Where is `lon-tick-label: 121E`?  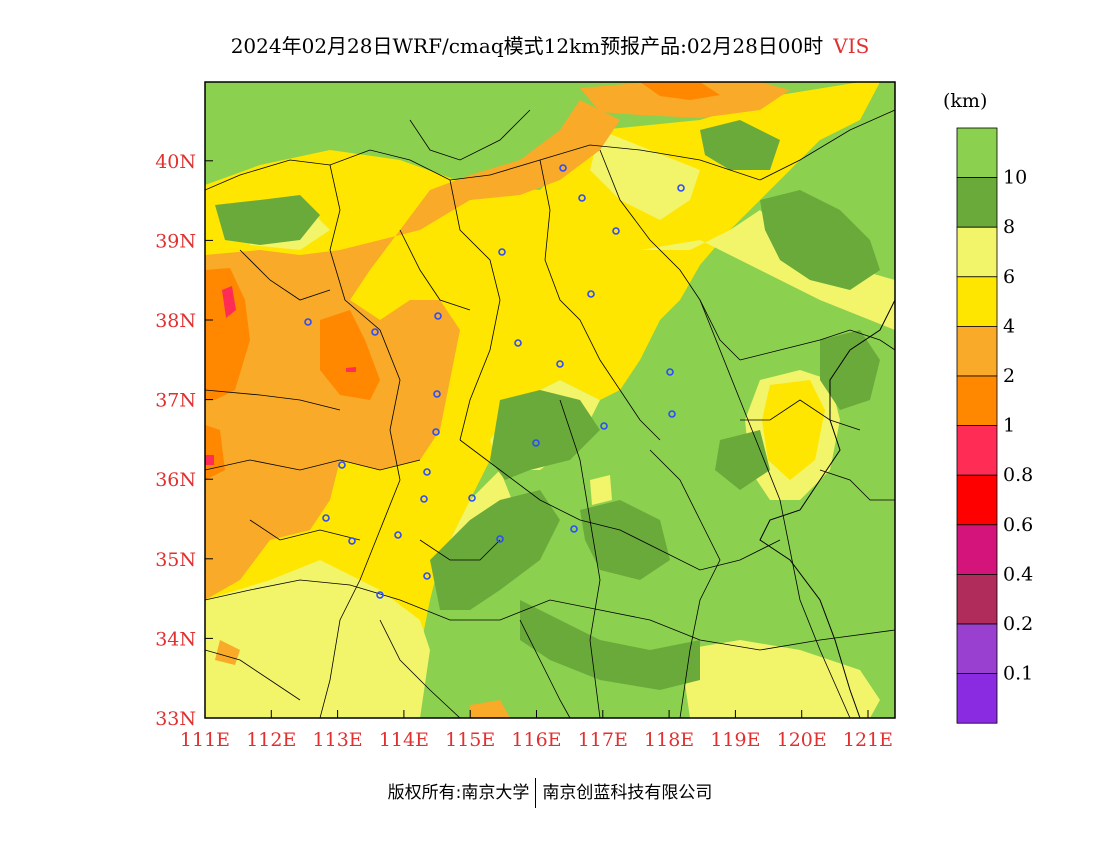 lon-tick-label: 121E is located at coordinates (868, 740).